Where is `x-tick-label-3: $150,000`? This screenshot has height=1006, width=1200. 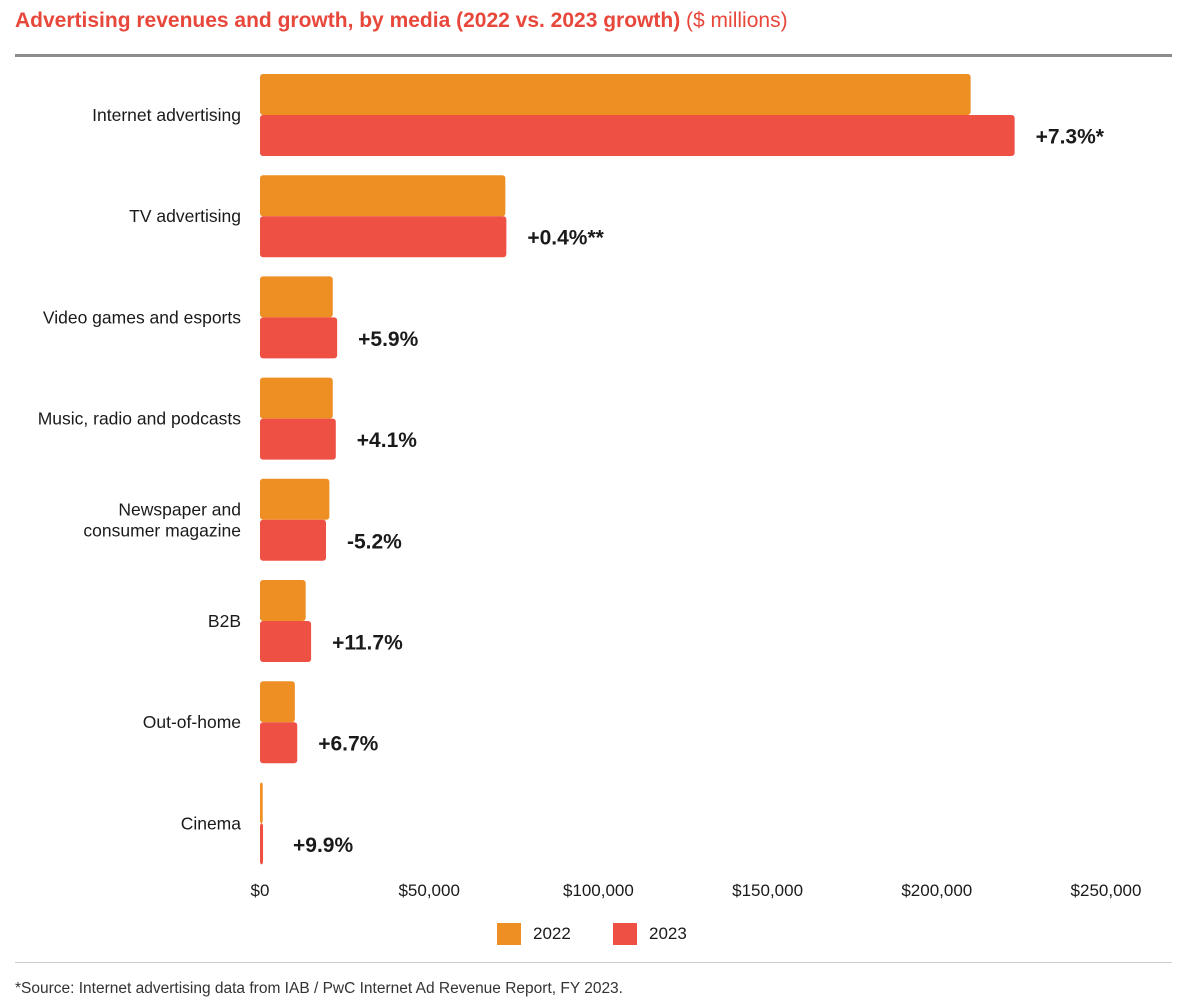
x-tick-label-3: $150,000 is located at coordinates (767, 890).